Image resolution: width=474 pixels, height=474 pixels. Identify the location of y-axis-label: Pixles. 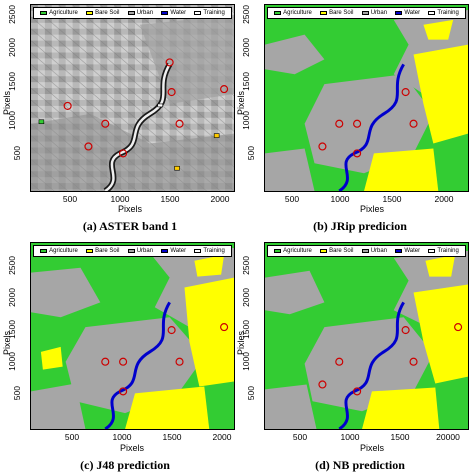
(241, 342).